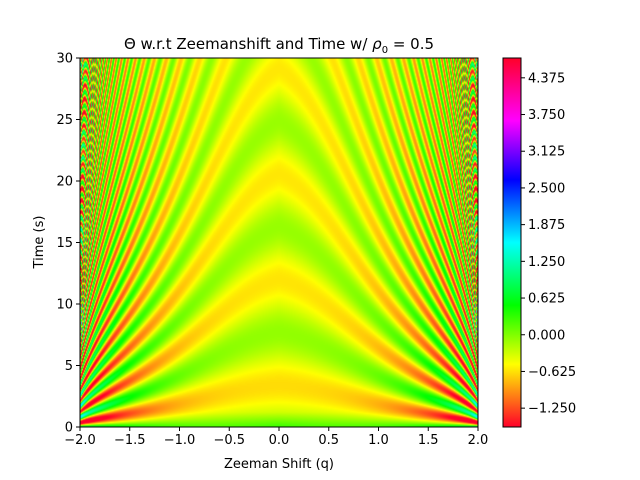 The width and height of the screenshot is (640, 480). I want to click on x-axis-label: Zeeman Shift (q), so click(279, 464).